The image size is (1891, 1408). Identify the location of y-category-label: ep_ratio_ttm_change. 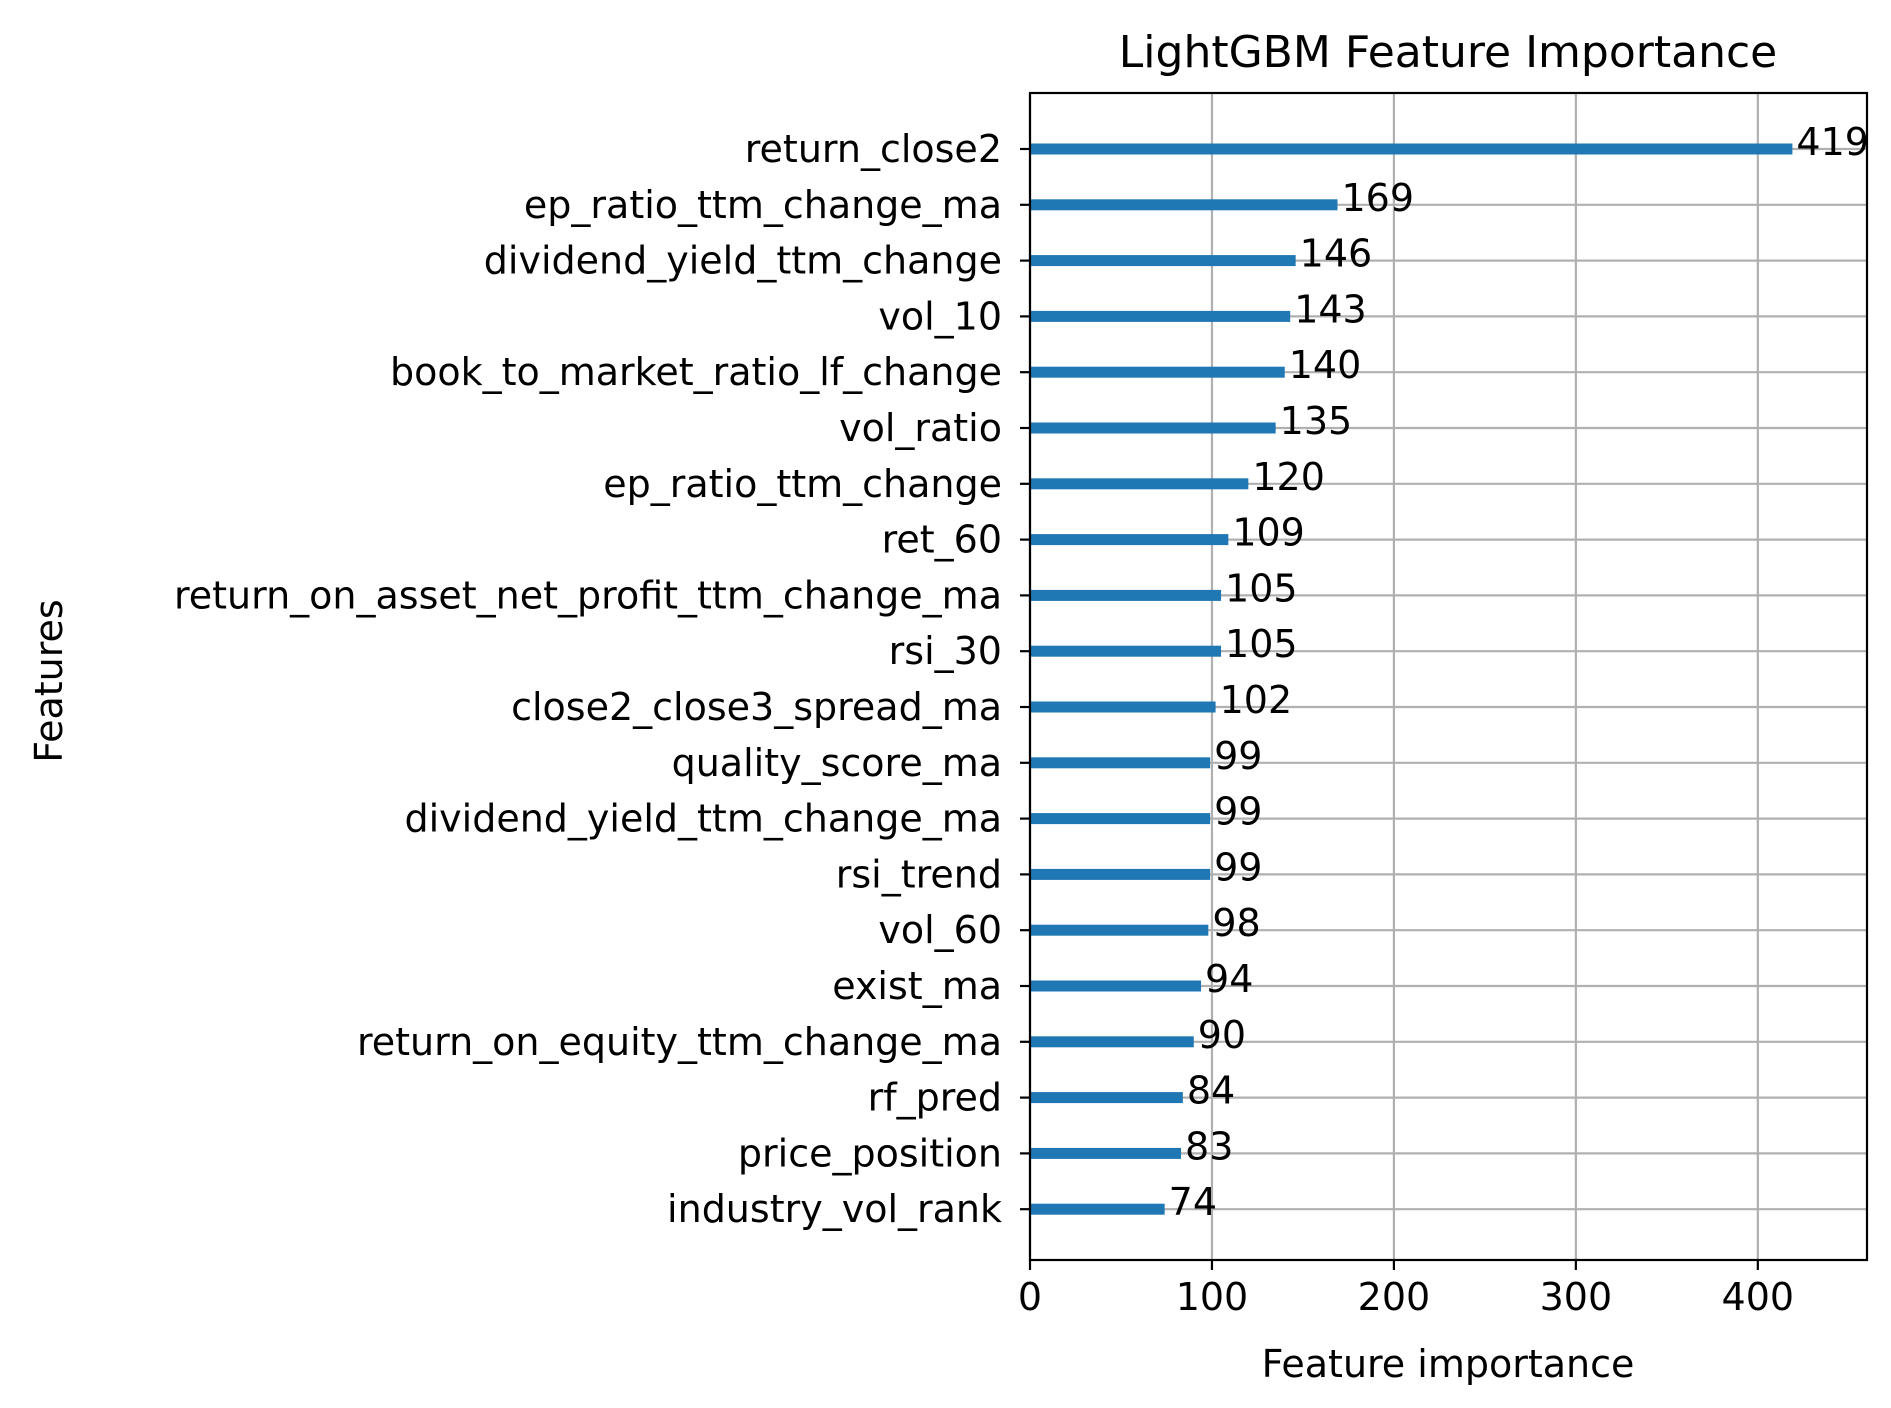
(802, 484).